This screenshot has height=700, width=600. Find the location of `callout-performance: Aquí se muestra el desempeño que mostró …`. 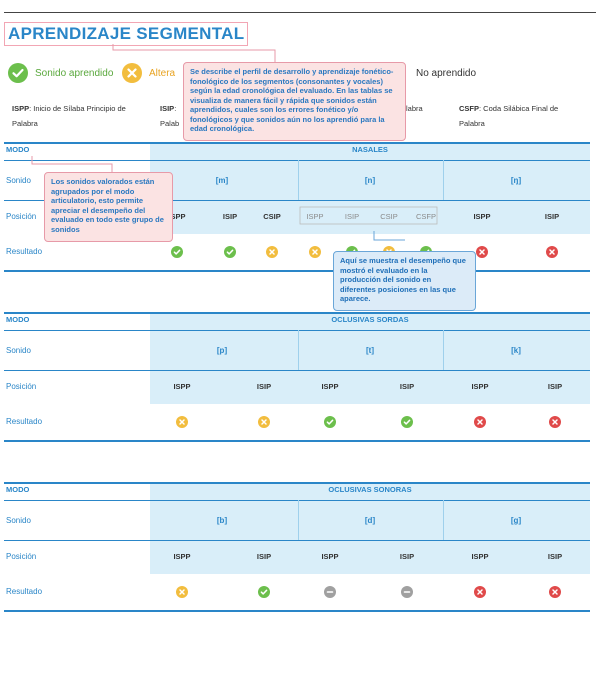

callout-performance: Aquí se muestra el desempeño que mostró … is located at coordinates (404, 281).